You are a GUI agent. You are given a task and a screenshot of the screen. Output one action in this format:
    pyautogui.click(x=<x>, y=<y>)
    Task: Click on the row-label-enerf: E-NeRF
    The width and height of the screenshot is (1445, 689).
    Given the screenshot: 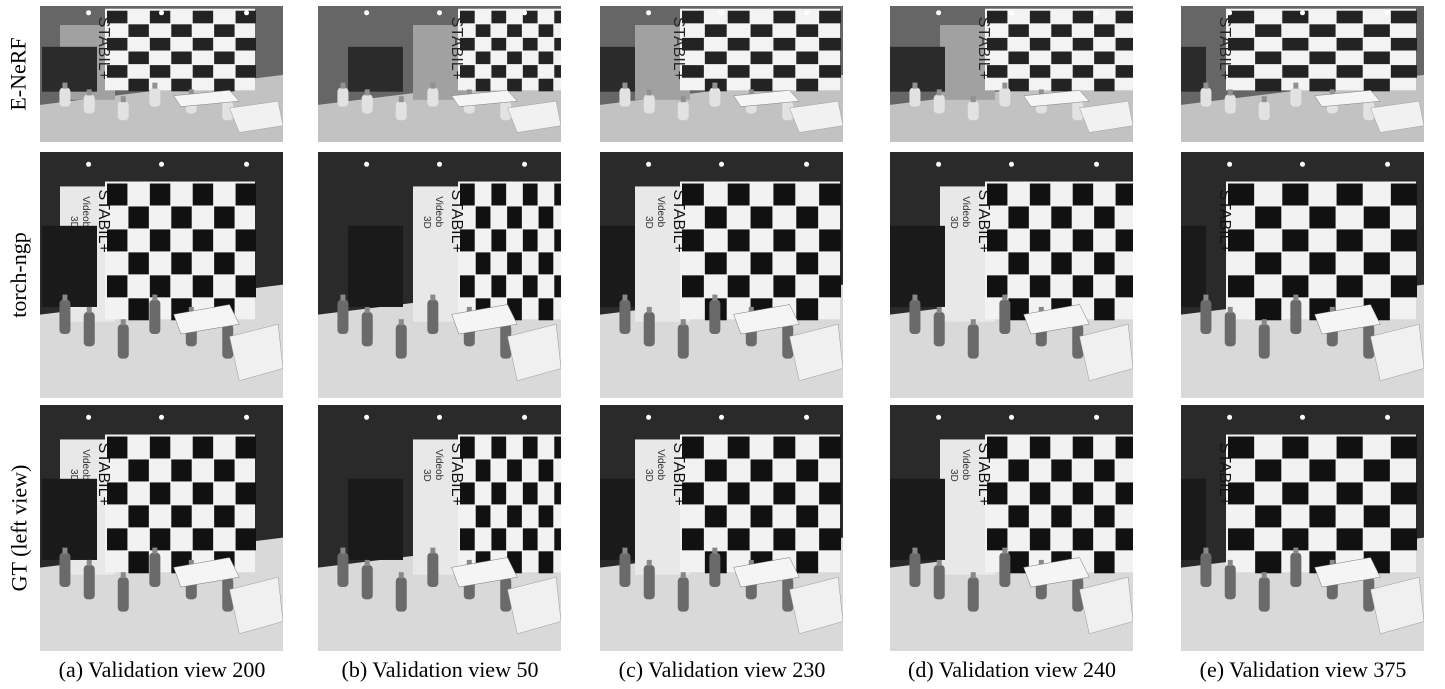 What is the action you would take?
    pyautogui.click(x=19, y=74)
    